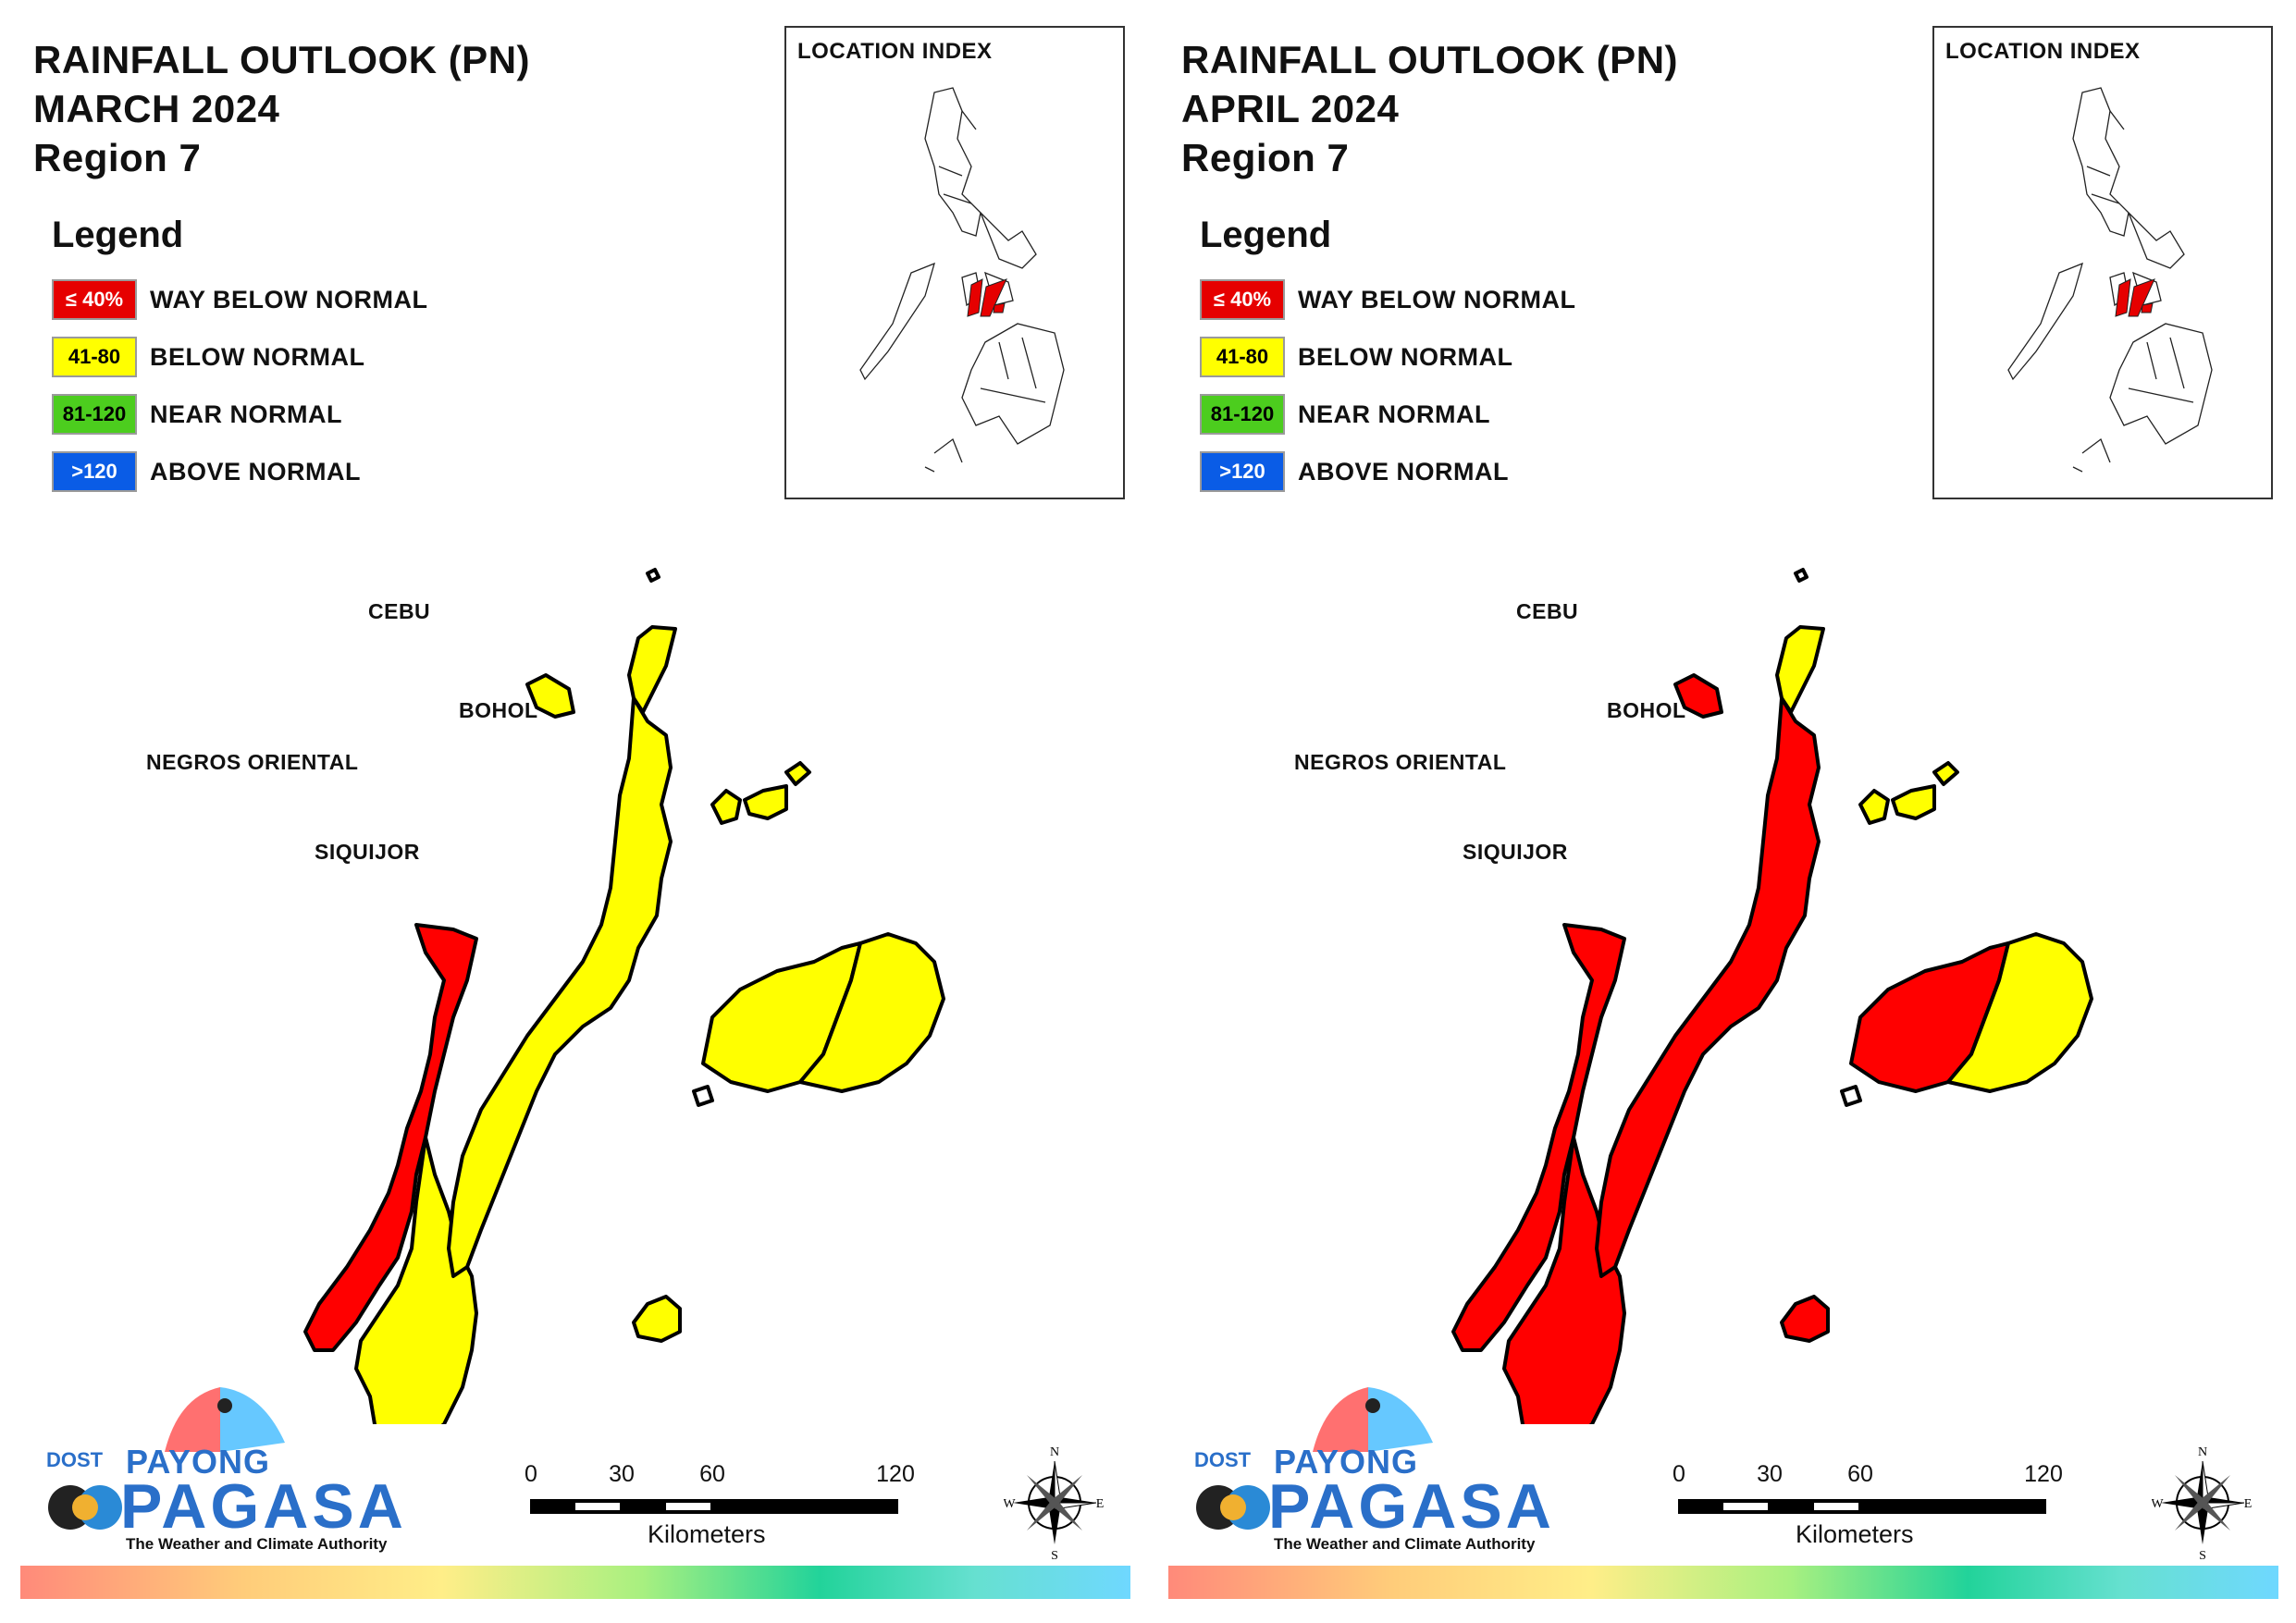 The height and width of the screenshot is (1623, 2296). Describe the element at coordinates (156, 108) in the screenshot. I see `title-line-2: MARCH 2024` at that location.